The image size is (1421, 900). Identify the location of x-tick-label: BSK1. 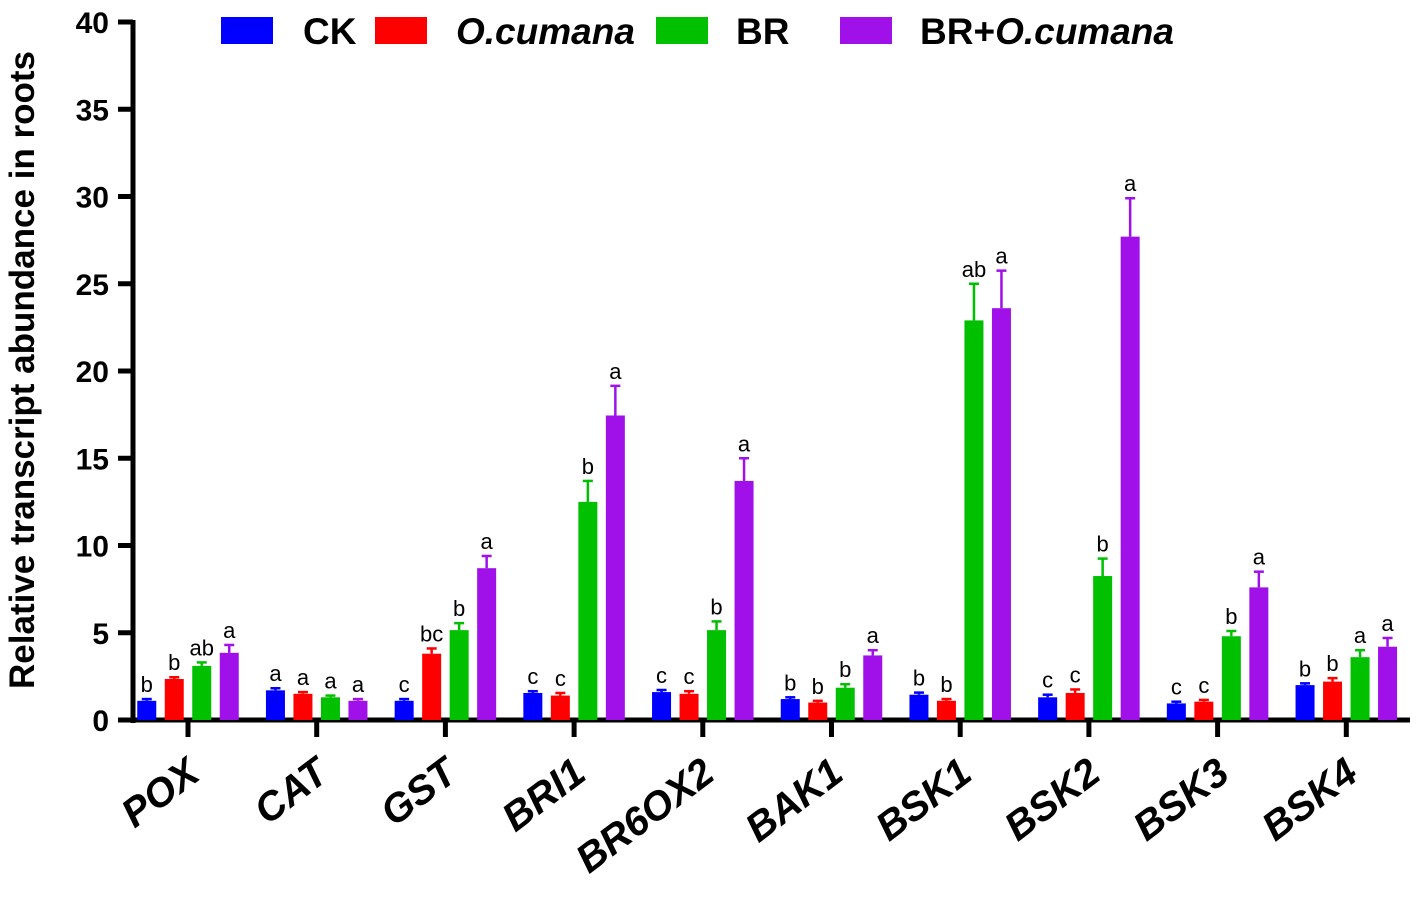
(924, 799).